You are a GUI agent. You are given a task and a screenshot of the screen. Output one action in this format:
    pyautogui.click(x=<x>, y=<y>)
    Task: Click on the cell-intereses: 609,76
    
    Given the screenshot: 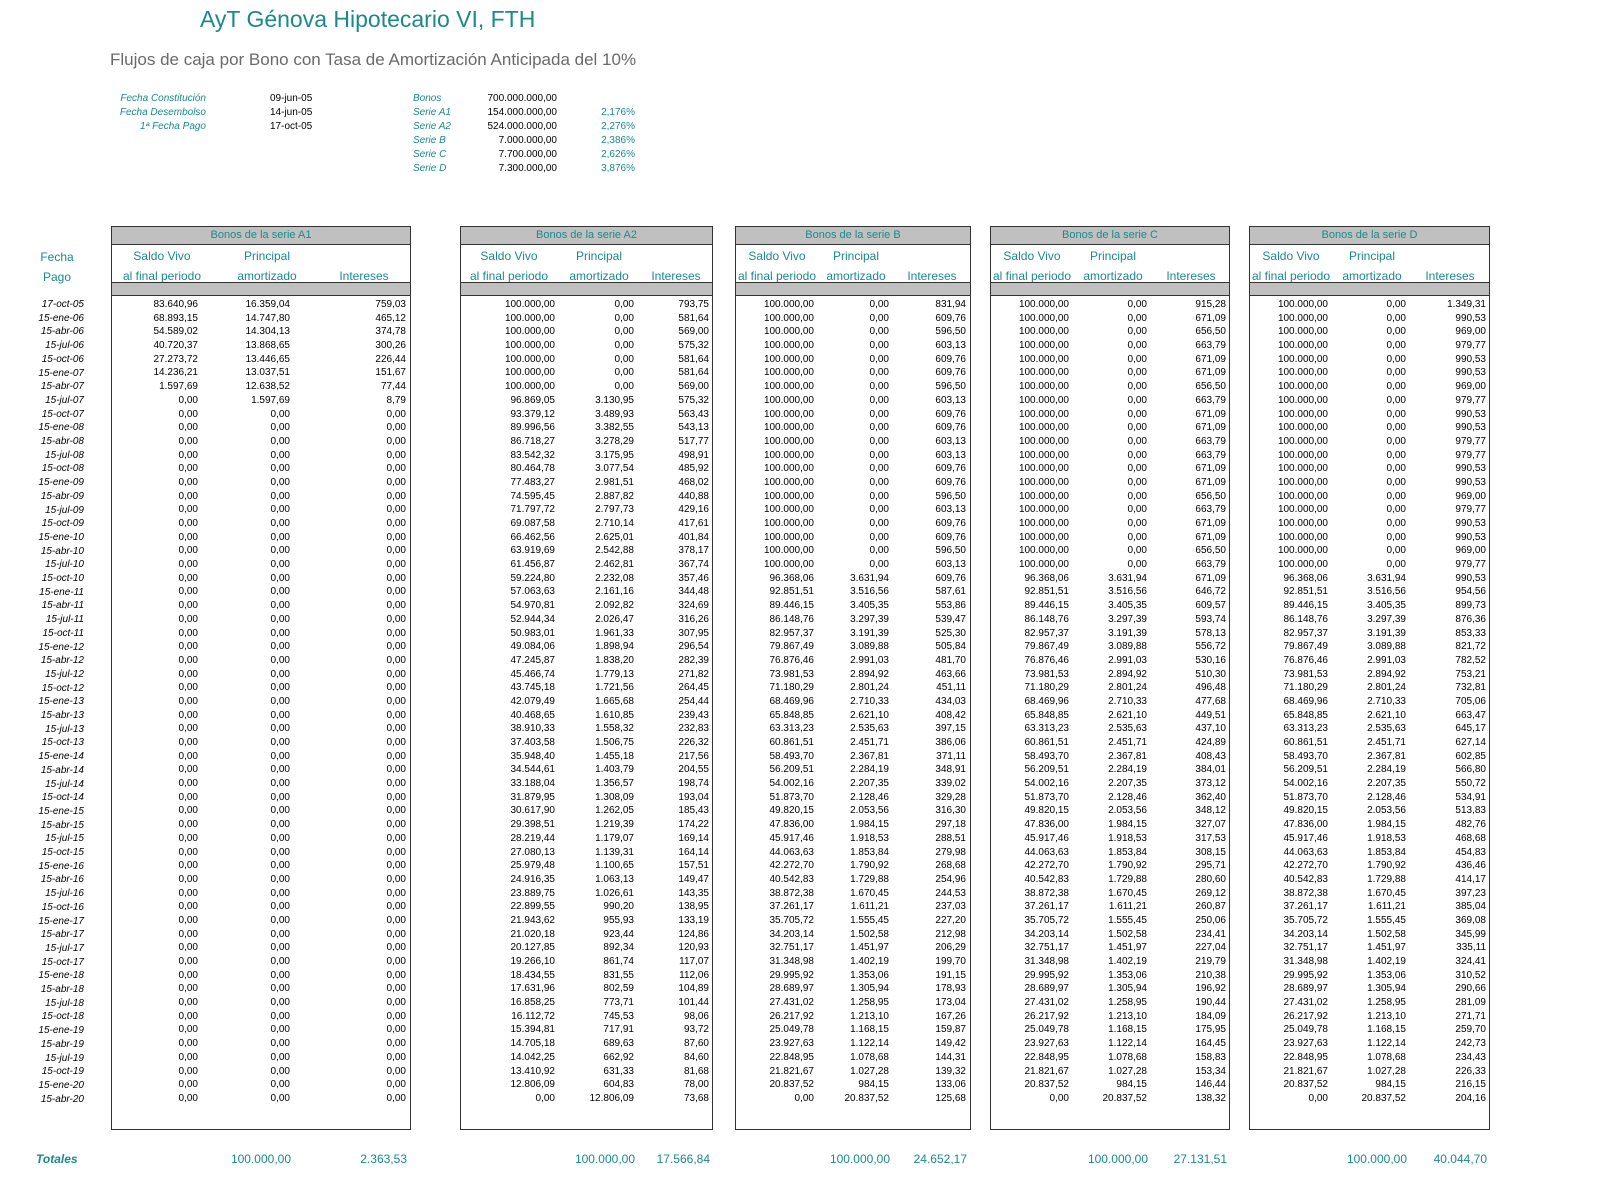 What is the action you would take?
    pyautogui.click(x=950, y=428)
    